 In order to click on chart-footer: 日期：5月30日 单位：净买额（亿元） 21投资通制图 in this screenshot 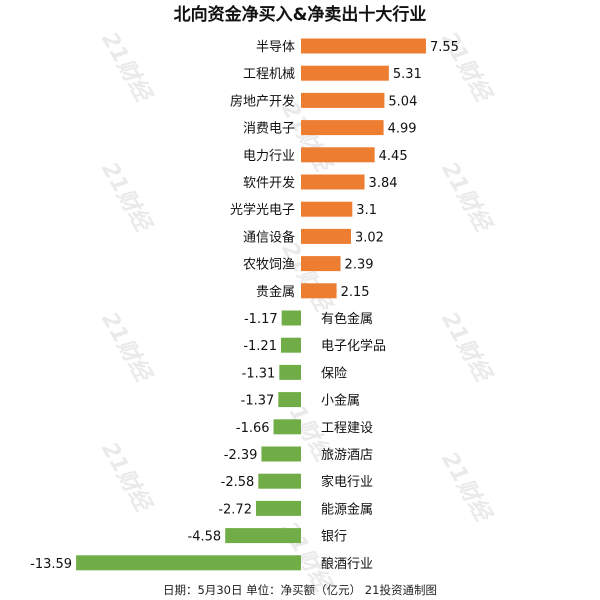, I will do `click(300, 590)`.